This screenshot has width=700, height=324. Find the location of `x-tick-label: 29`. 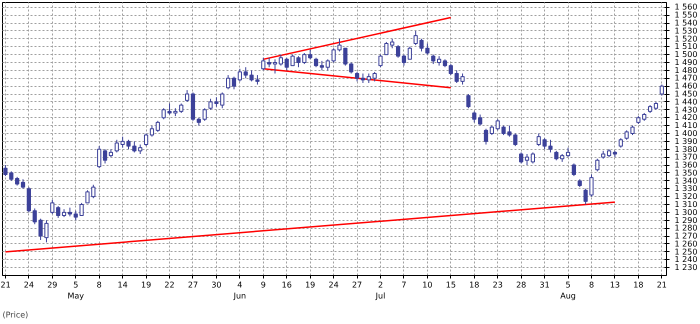

x-tick-label: 29 is located at coordinates (52, 285).